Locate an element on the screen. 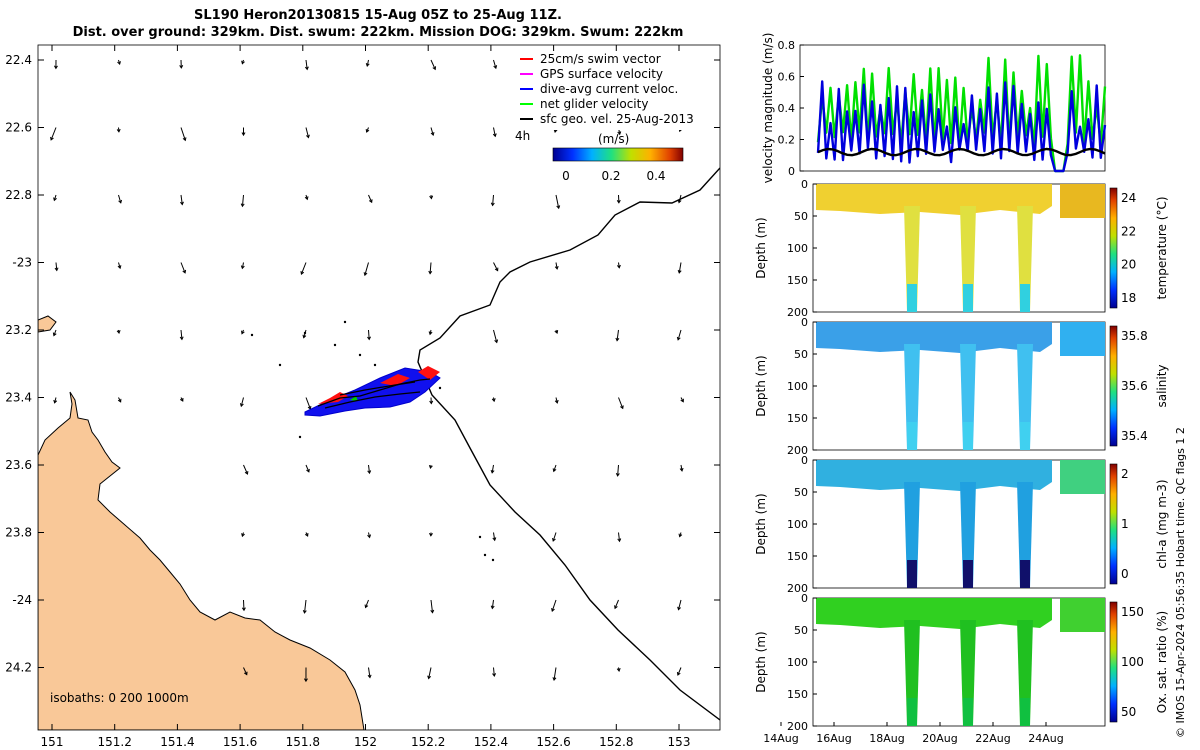  lat-tick-label: -24 is located at coordinates (22, 600).